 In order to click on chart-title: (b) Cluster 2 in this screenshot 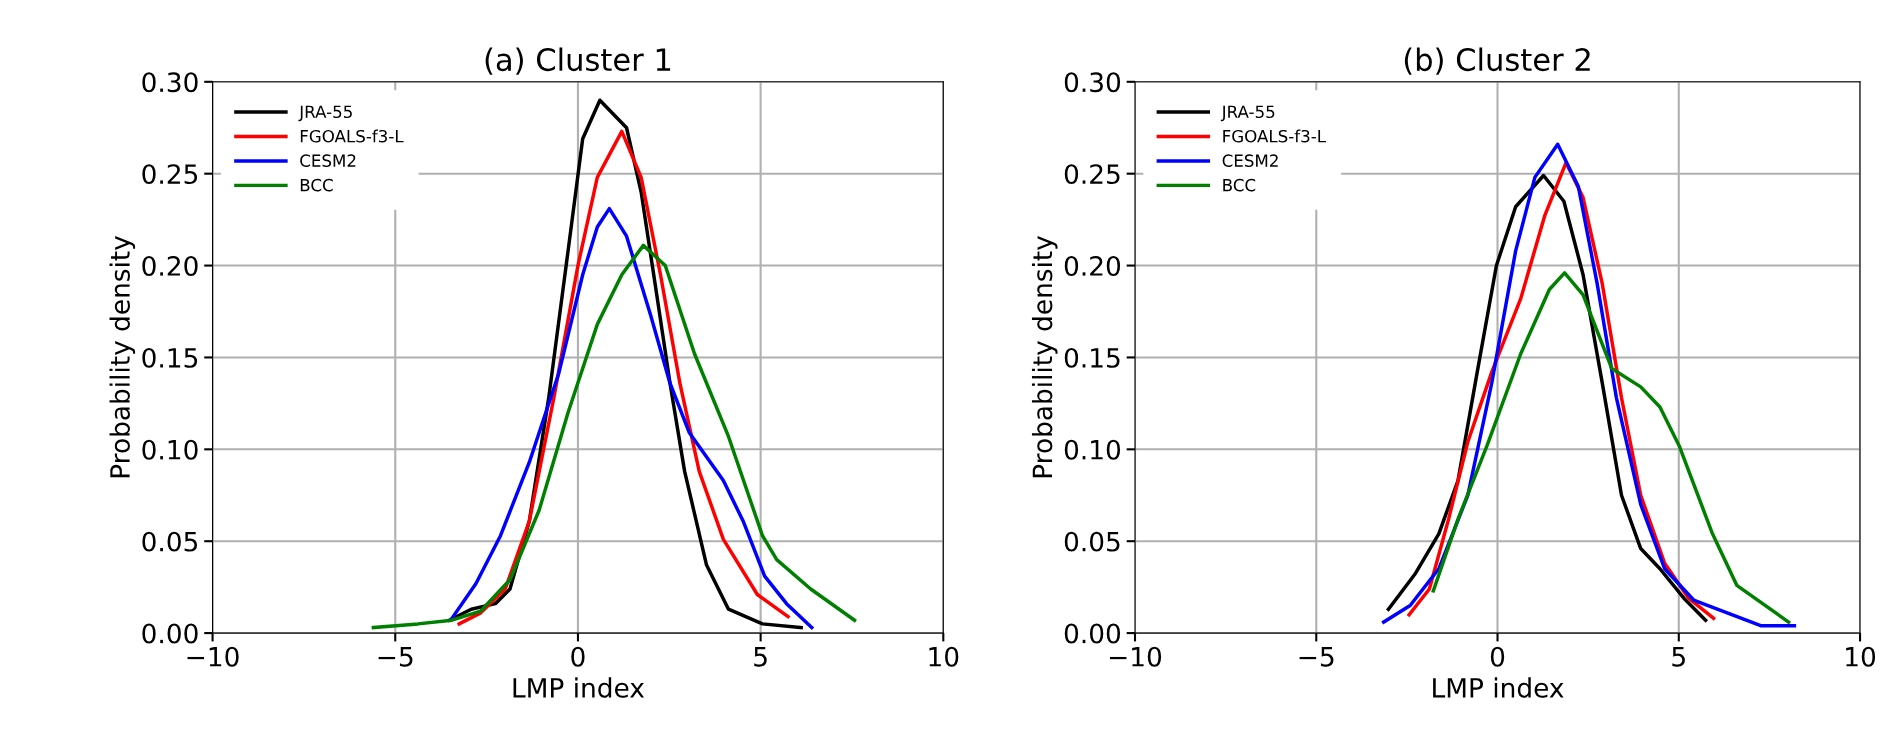, I will do `click(1497, 61)`.